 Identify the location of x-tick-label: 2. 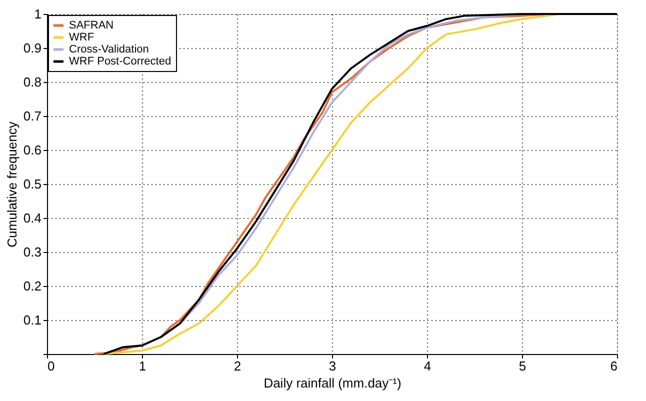
(238, 366).